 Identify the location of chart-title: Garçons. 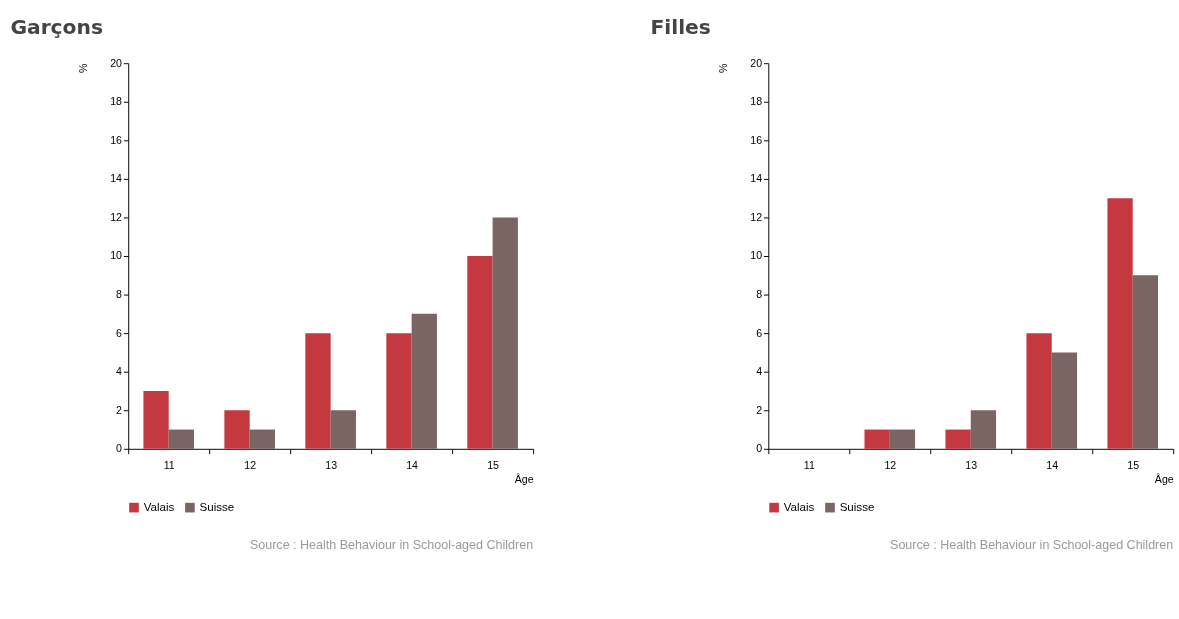
(56, 27).